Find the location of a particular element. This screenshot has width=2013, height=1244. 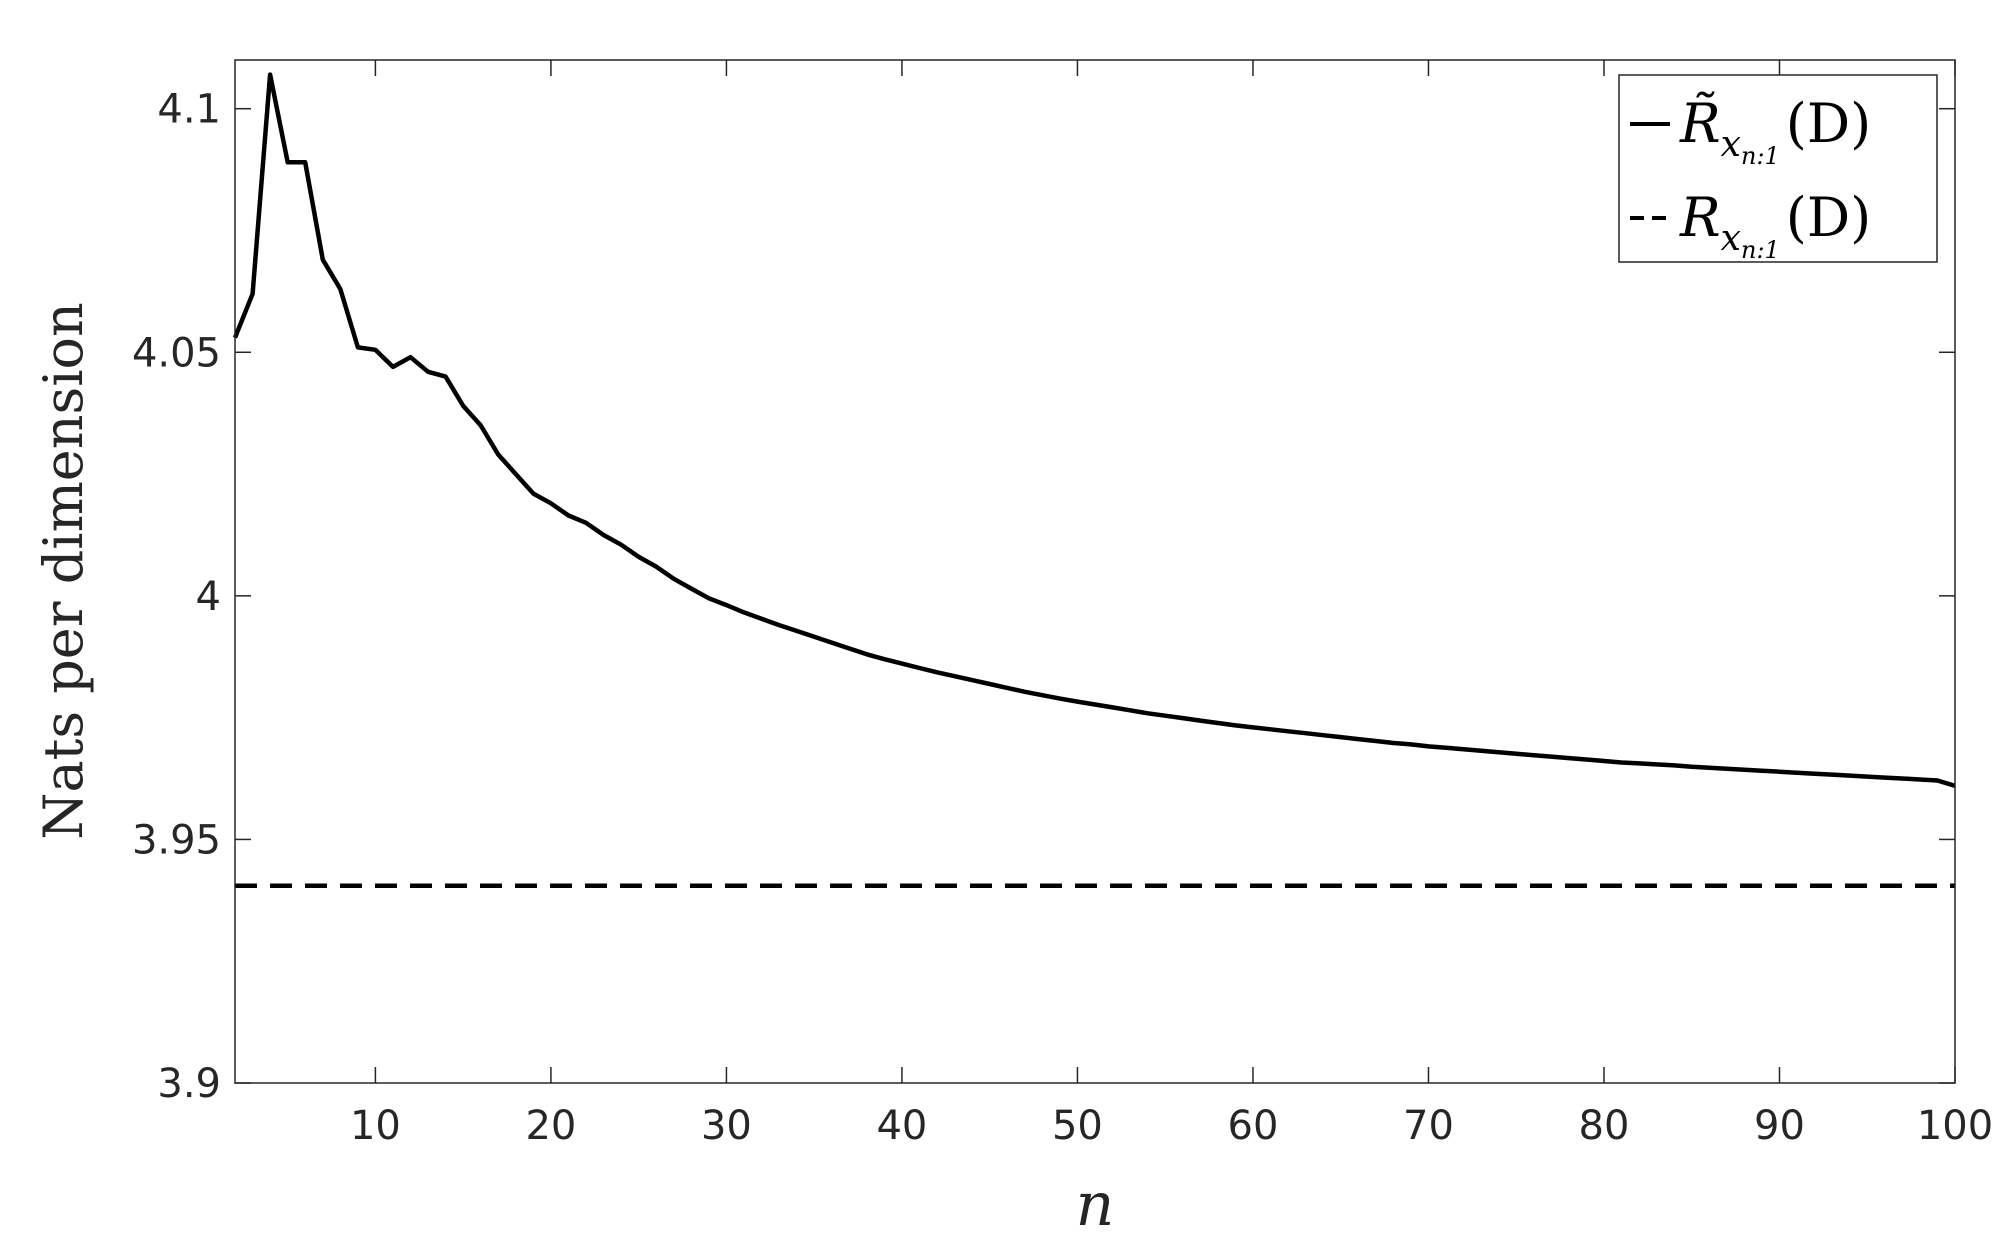

legend-2-subsub: n:1 is located at coordinates (1760, 250).